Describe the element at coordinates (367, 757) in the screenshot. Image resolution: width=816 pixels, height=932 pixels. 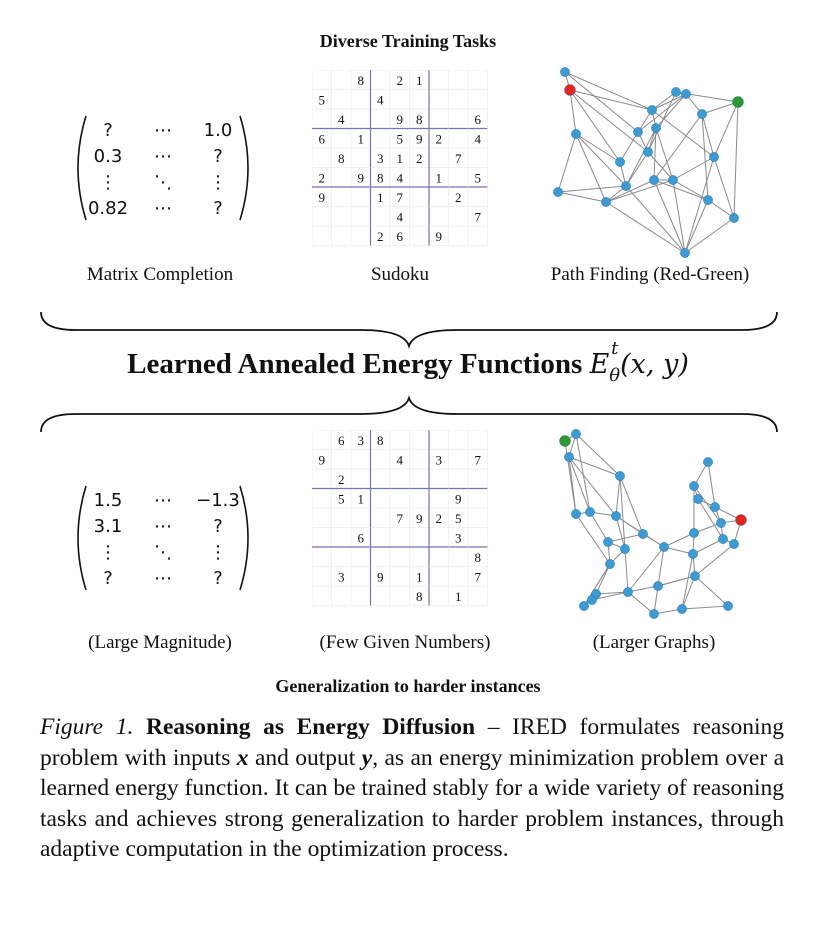
I see `caption-var-y: y` at that location.